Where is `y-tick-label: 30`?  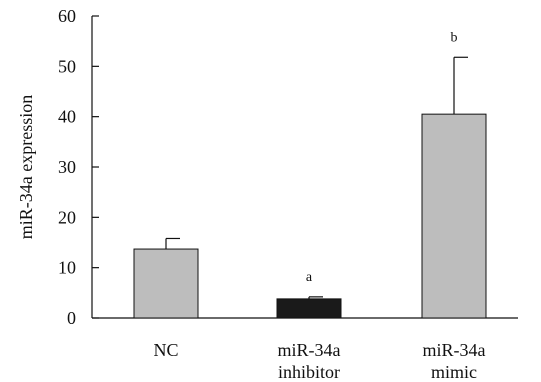 y-tick-label: 30 is located at coordinates (67, 167).